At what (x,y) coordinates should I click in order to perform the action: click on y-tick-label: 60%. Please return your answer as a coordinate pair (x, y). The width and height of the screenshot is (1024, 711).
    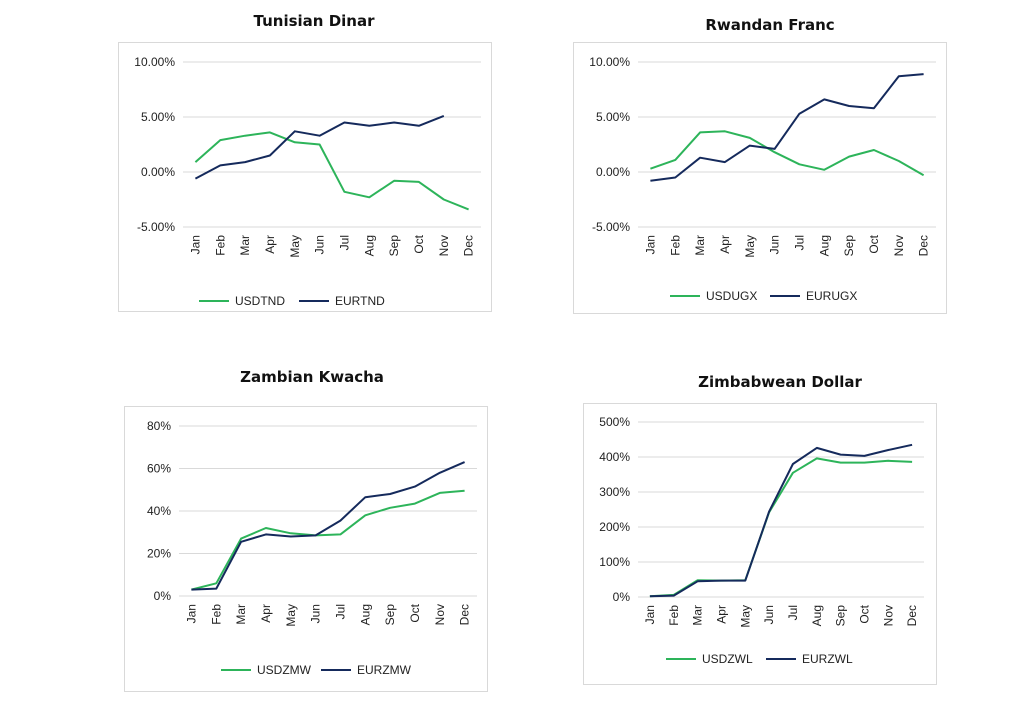
    Looking at the image, I should click on (159, 469).